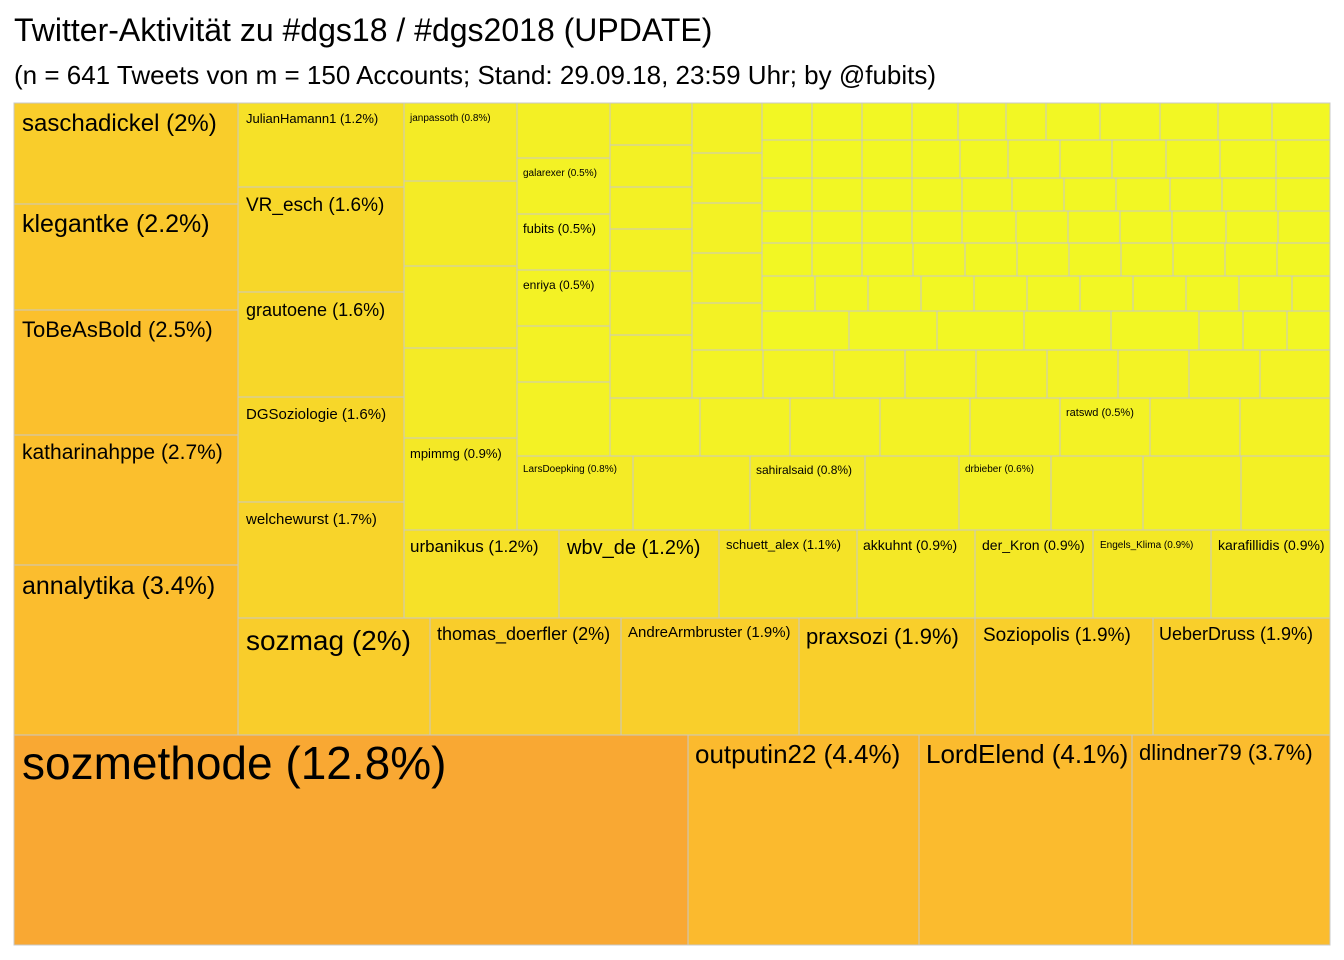 The width and height of the screenshot is (1344, 960). Describe the element at coordinates (570, 469) in the screenshot. I see `treemap-tile-label: LarsDoepking (0.8%)` at that location.